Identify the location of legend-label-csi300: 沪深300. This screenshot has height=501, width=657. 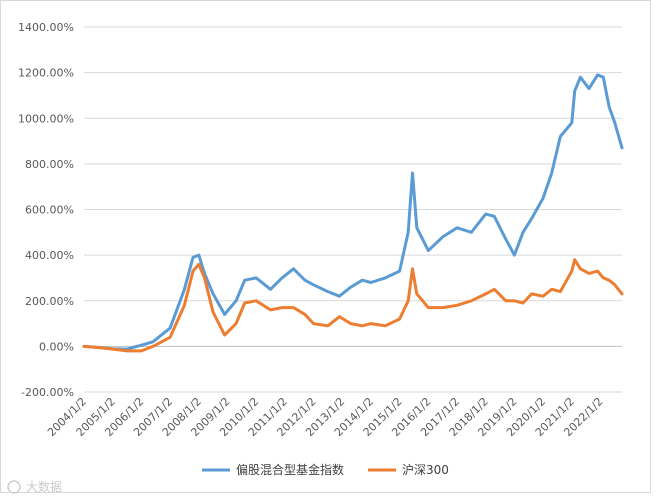
(425, 470).